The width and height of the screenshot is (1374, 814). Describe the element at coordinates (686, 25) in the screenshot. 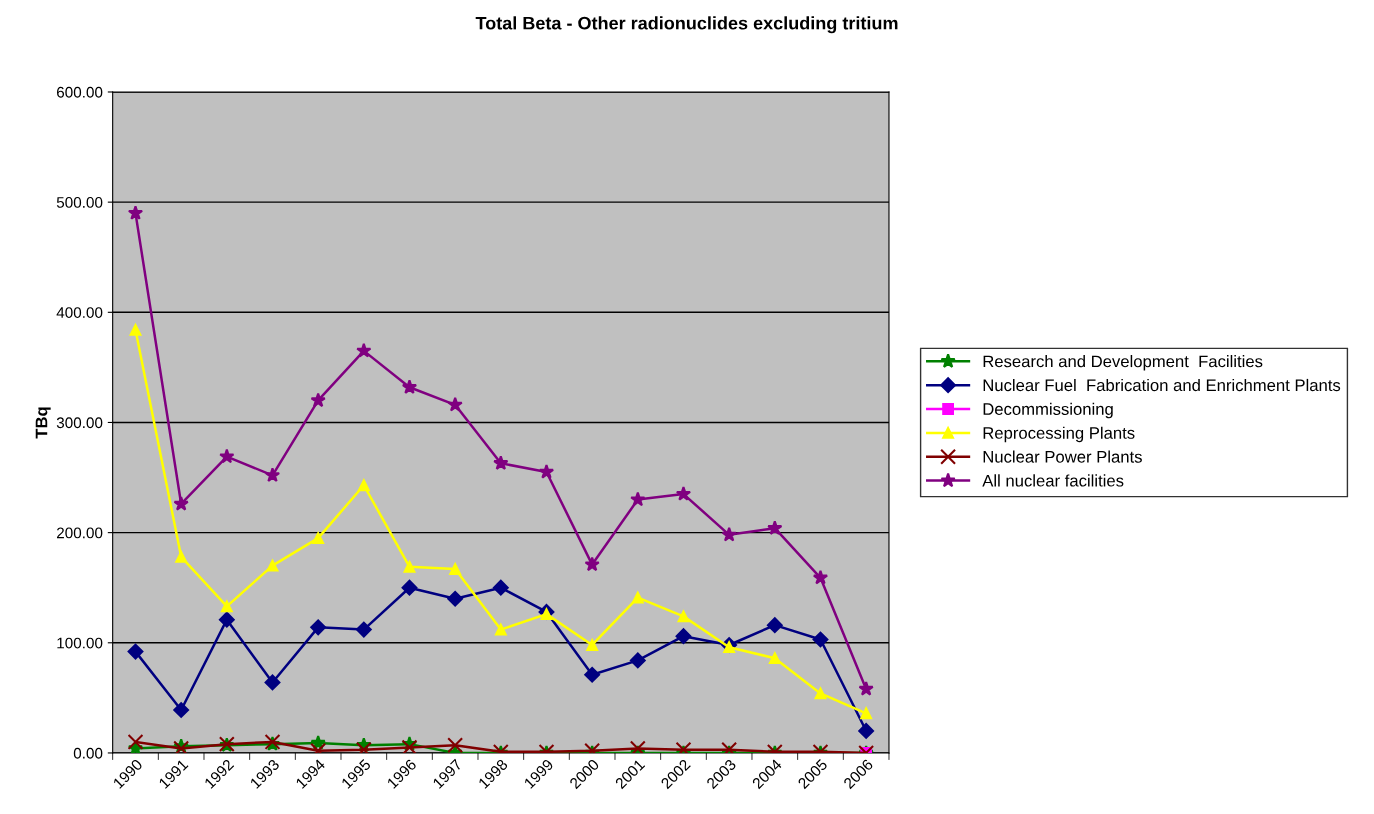

I see `chart-title: Total Beta - Other radionuclides excluding tritium` at that location.